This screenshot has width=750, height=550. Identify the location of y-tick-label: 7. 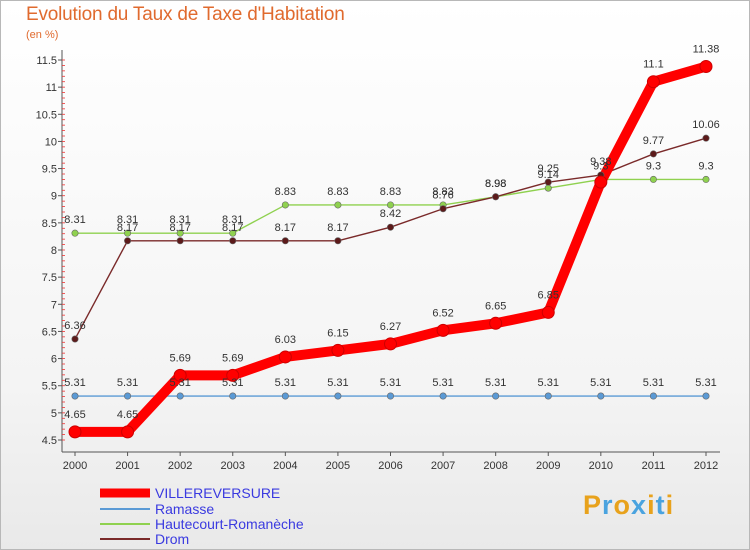
(54, 305).